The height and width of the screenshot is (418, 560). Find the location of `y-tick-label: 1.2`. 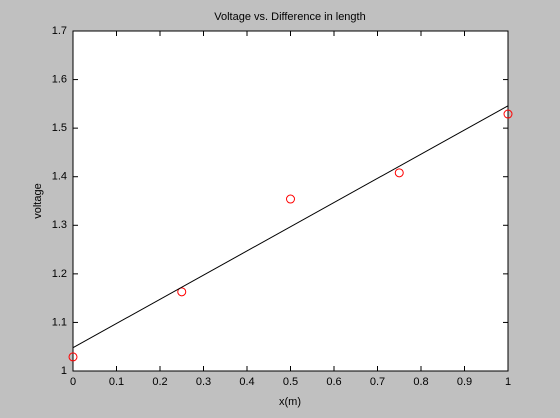

y-tick-label: 1.2 is located at coordinates (59, 274).